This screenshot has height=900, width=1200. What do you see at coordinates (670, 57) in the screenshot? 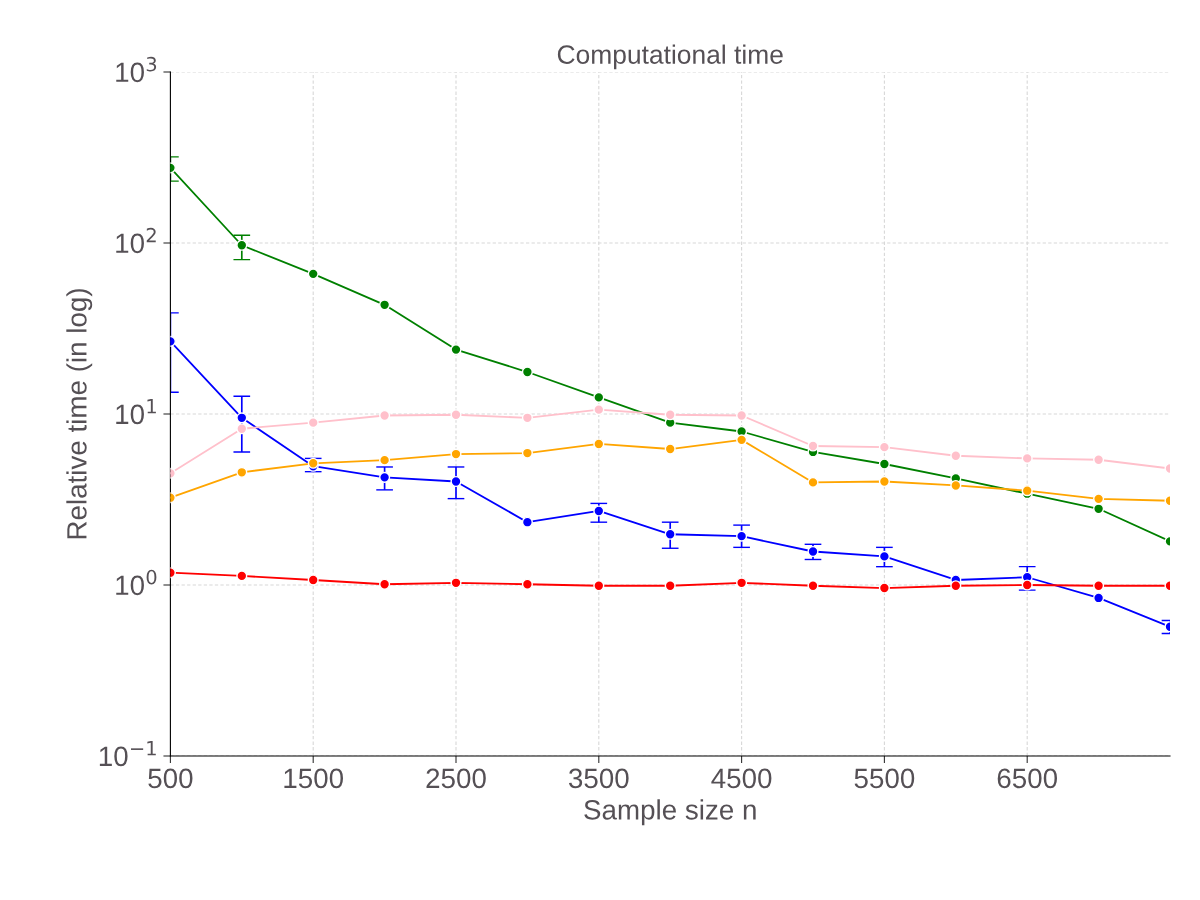
I see `chart-title: Computational time` at bounding box center [670, 57].